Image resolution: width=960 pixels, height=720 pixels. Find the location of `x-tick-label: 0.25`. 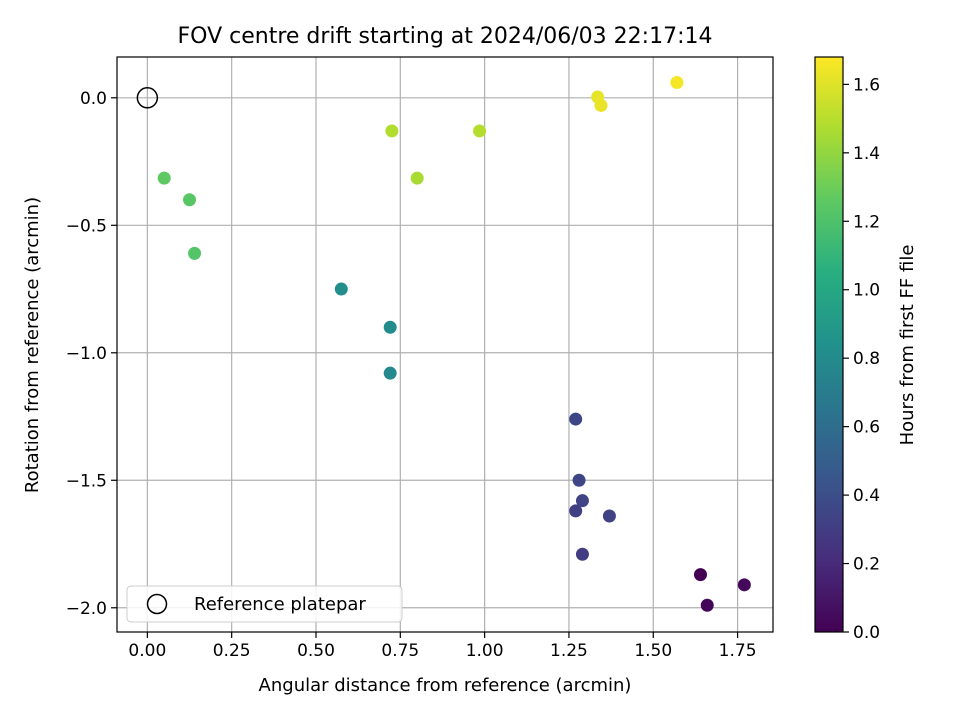

x-tick-label: 0.25 is located at coordinates (232, 651).